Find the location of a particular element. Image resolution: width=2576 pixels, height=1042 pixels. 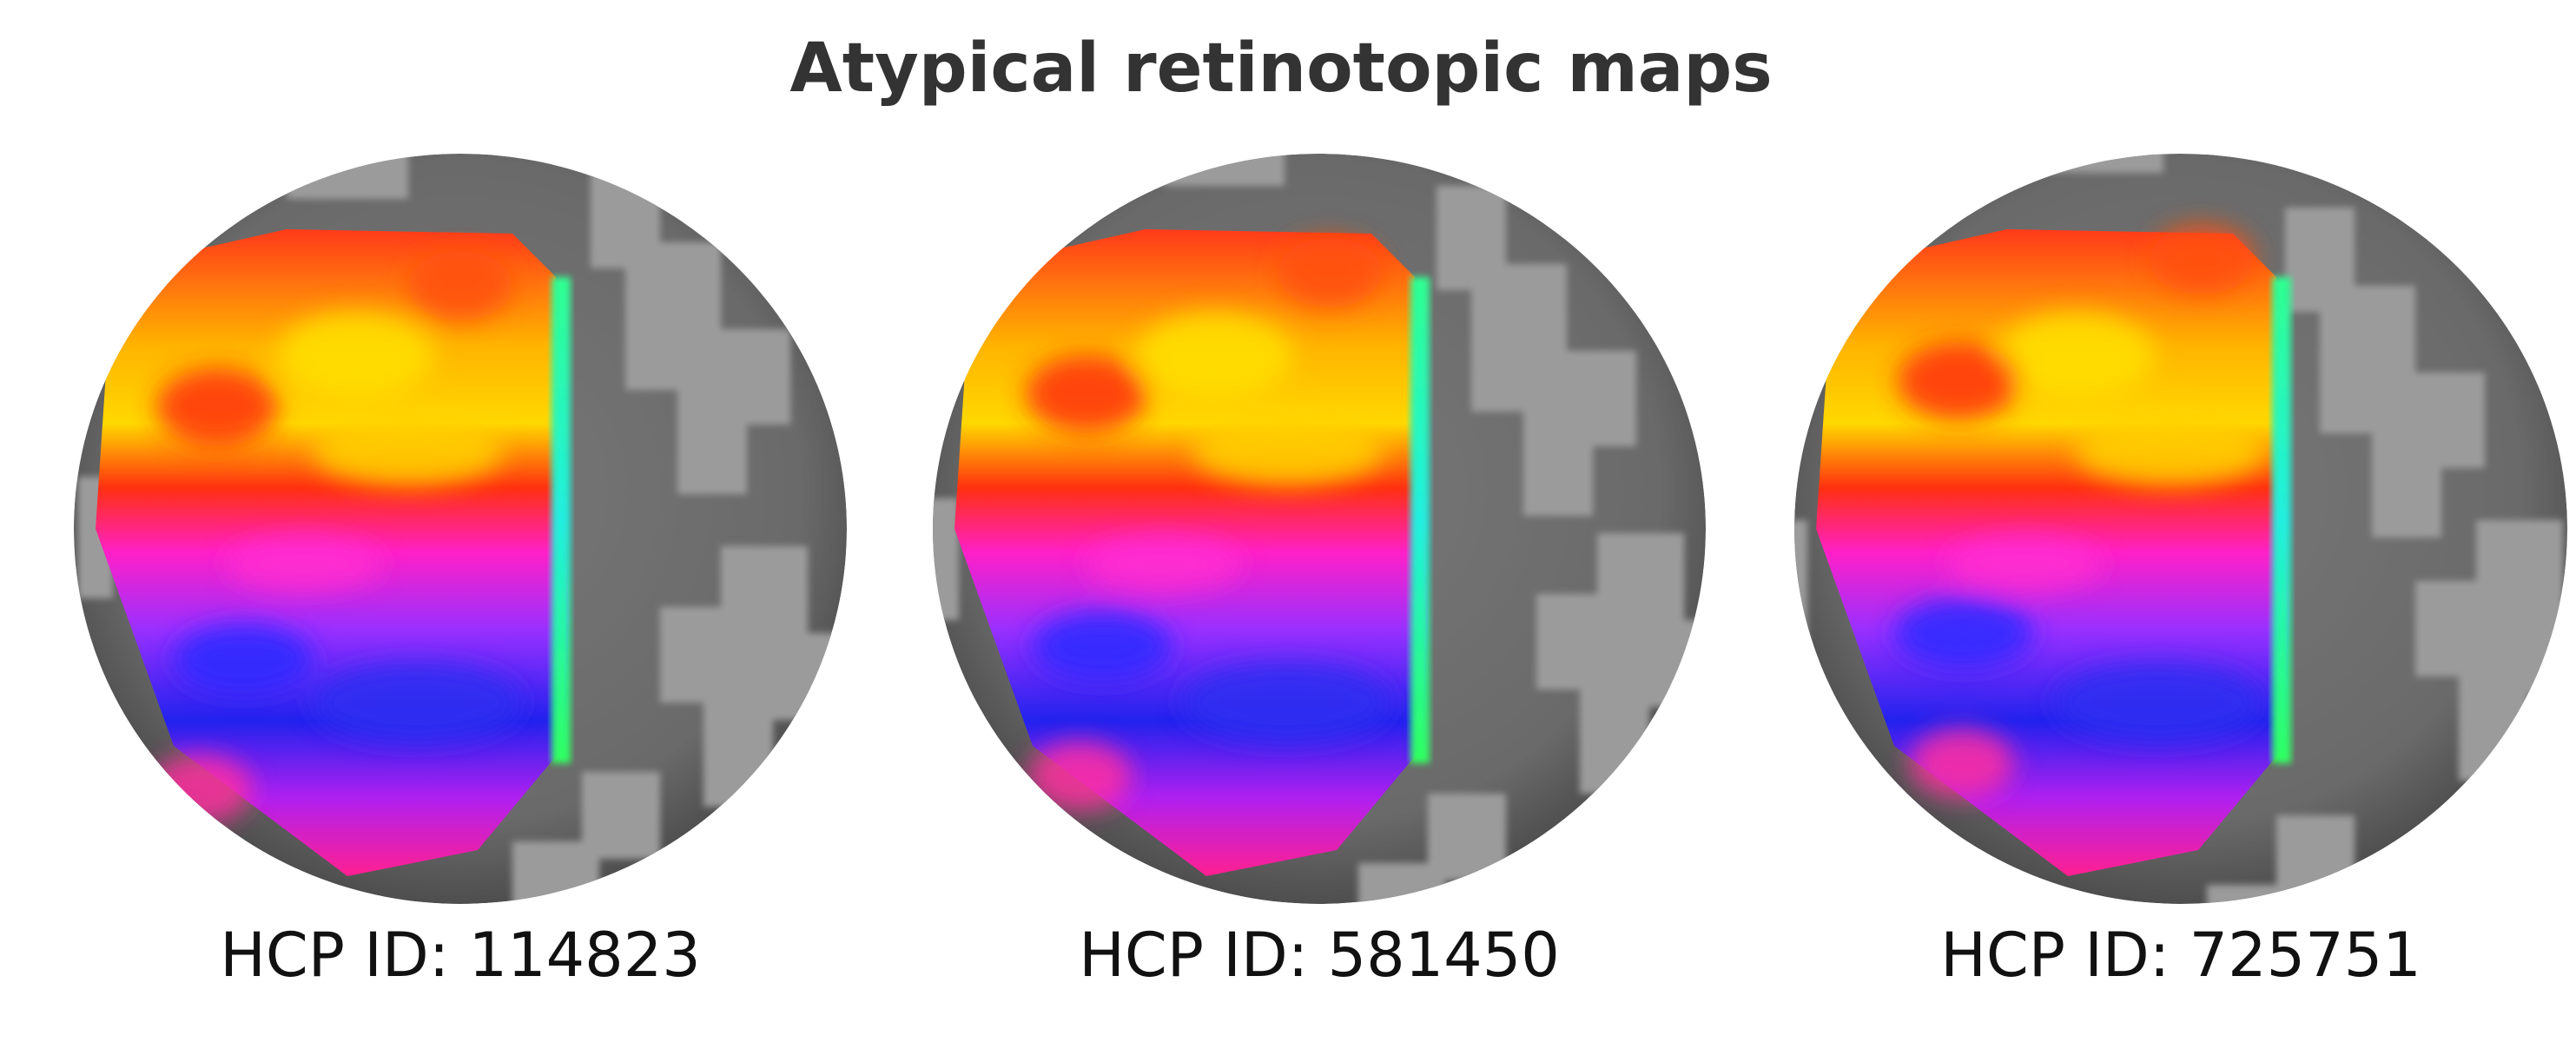

subject-id: HCP ID: 725751 is located at coordinates (2180, 955).